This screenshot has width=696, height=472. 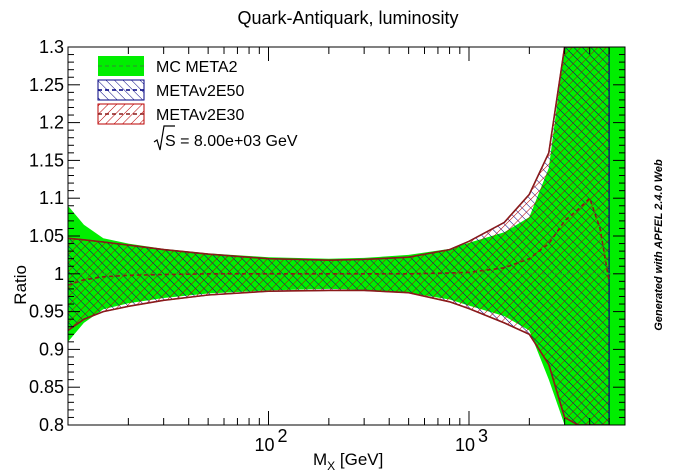 What do you see at coordinates (197, 67) in the screenshot?
I see `legend-label: MC META2` at bounding box center [197, 67].